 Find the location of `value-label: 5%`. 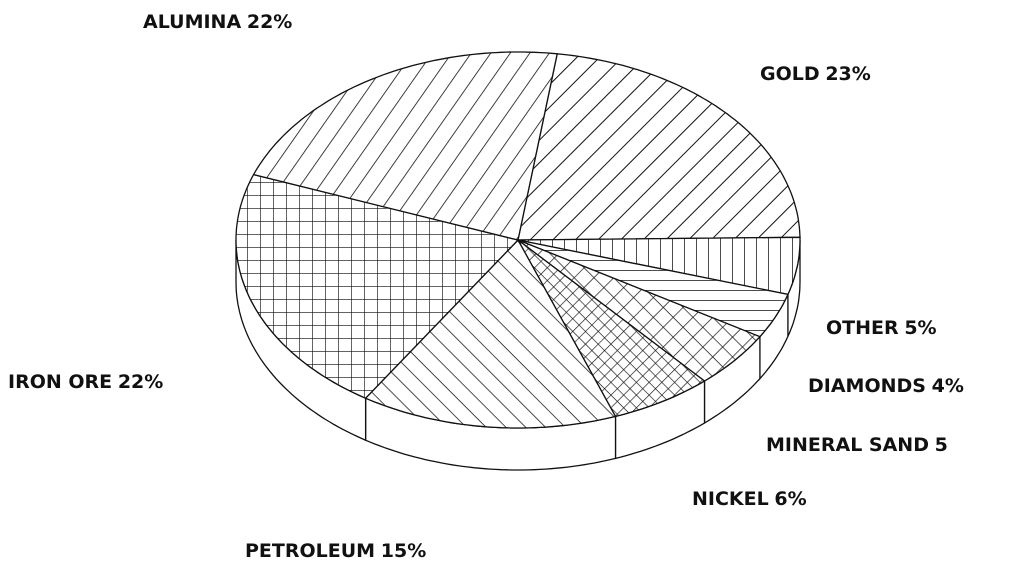

value-label: 5% is located at coordinates (920, 328).